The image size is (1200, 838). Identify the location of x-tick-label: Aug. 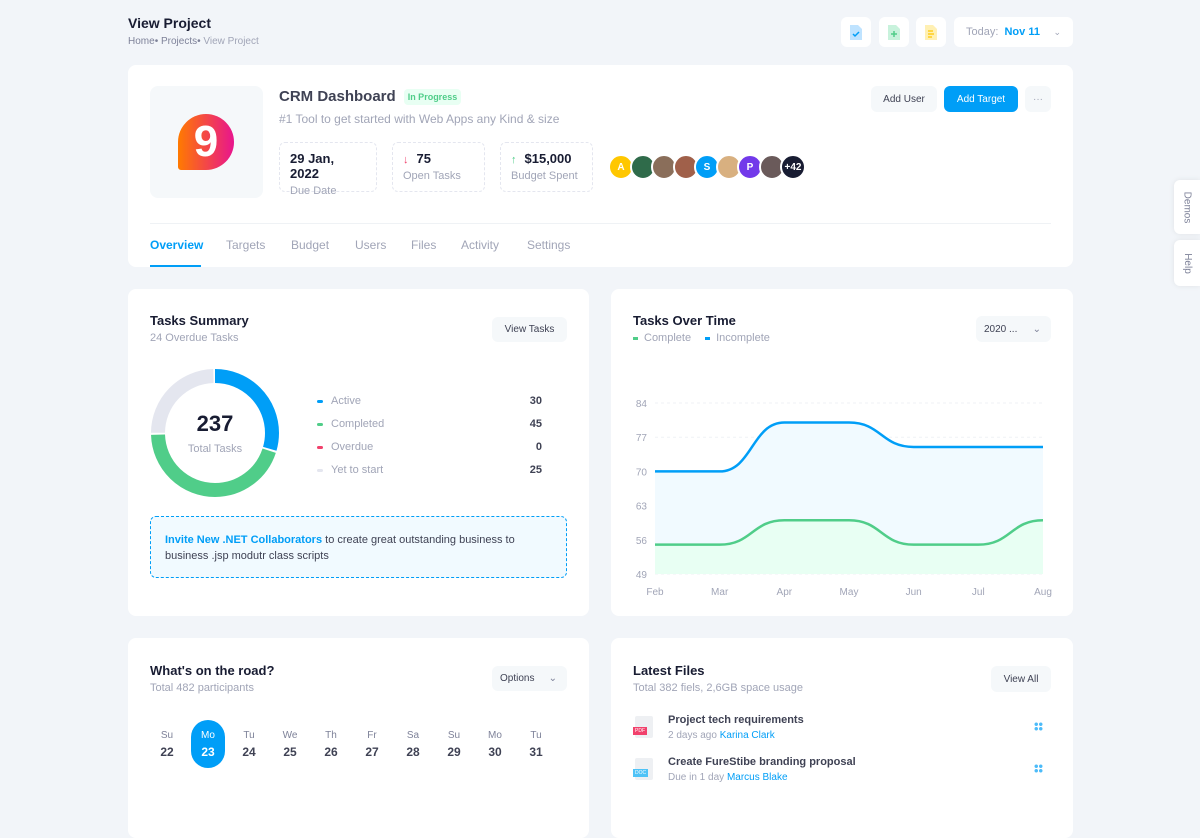
(1043, 592).